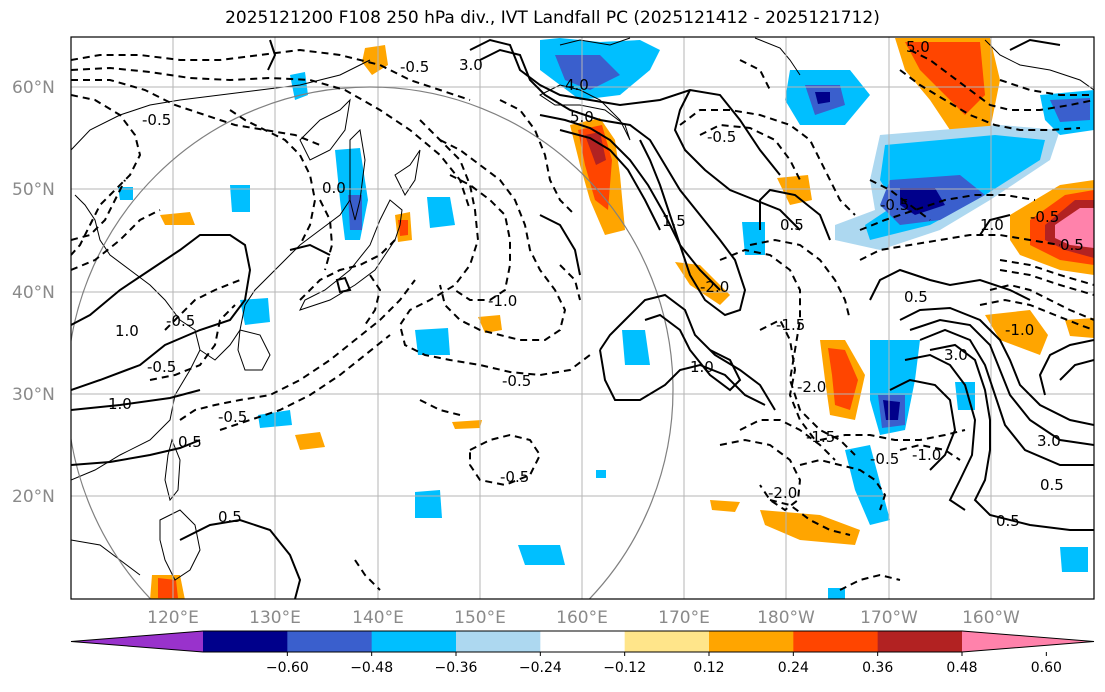  Describe the element at coordinates (624, 668) in the screenshot. I see `colorbar-tick-label: −0.12` at that location.